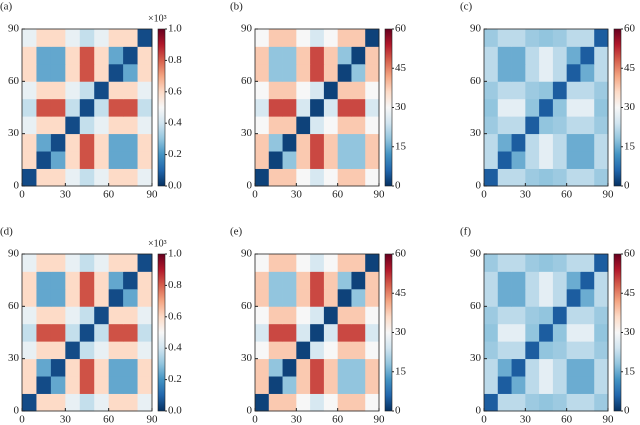  Describe the element at coordinates (175, 411) in the screenshot. I see `colorbar-tick-label: 0.0` at that location.